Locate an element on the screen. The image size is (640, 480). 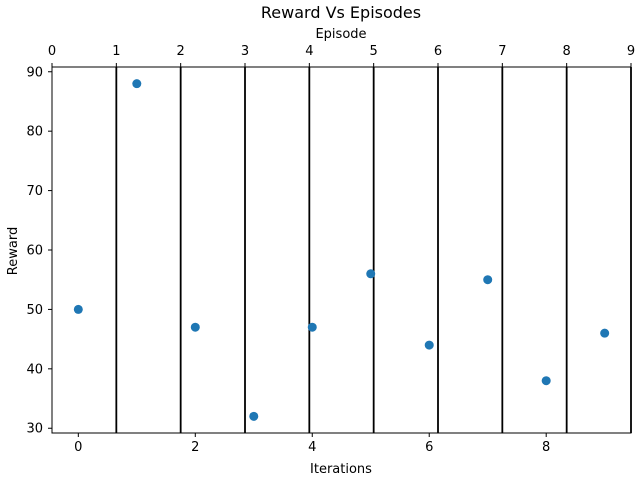
y-tick-label-5: 80 is located at coordinates (34, 132).